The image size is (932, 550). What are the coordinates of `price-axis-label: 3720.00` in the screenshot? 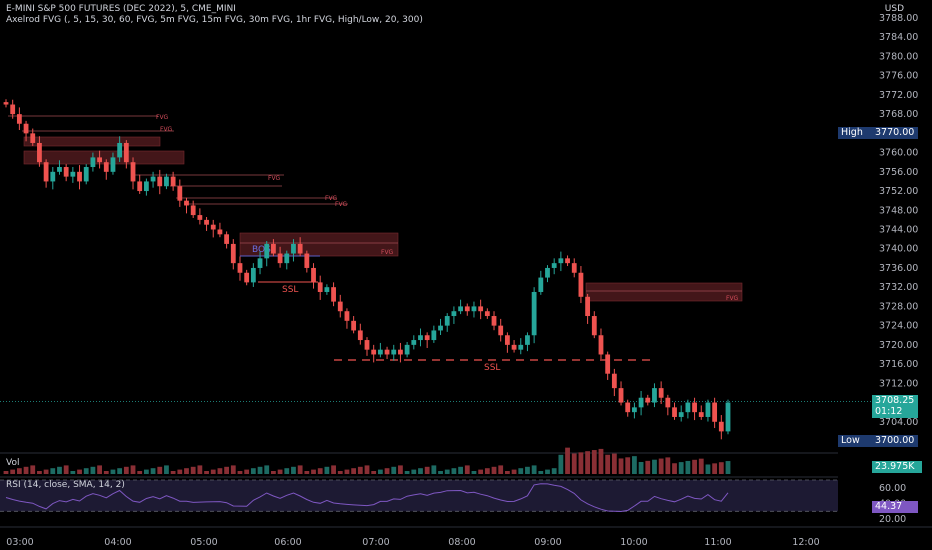 It's located at (898, 345).